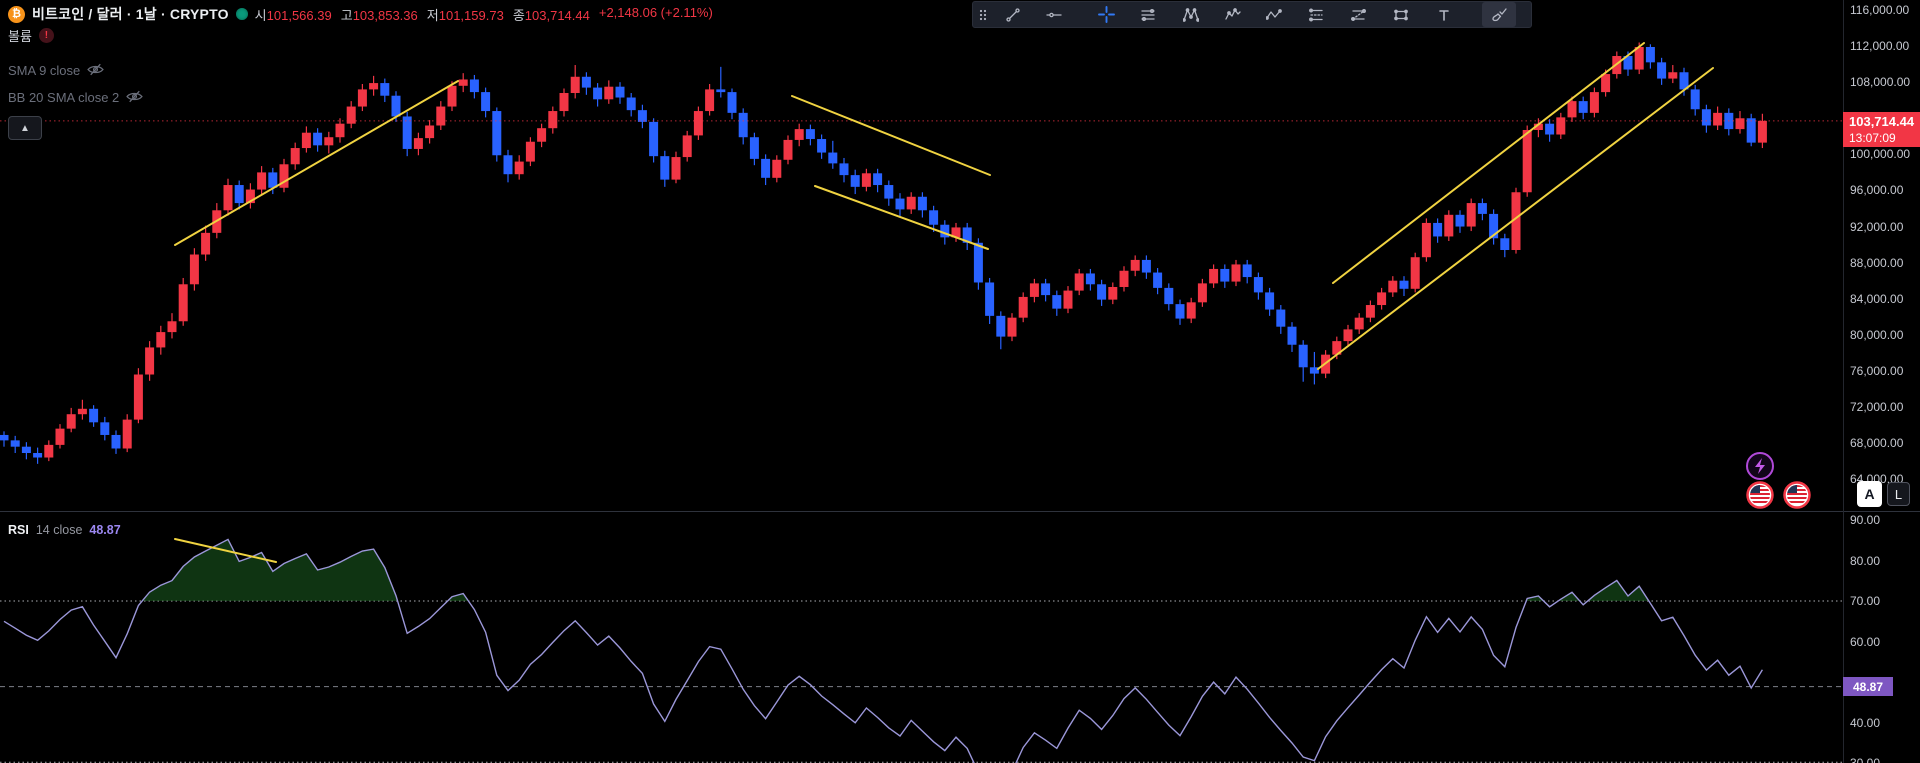  I want to click on down-channel-lower, so click(901, 217).